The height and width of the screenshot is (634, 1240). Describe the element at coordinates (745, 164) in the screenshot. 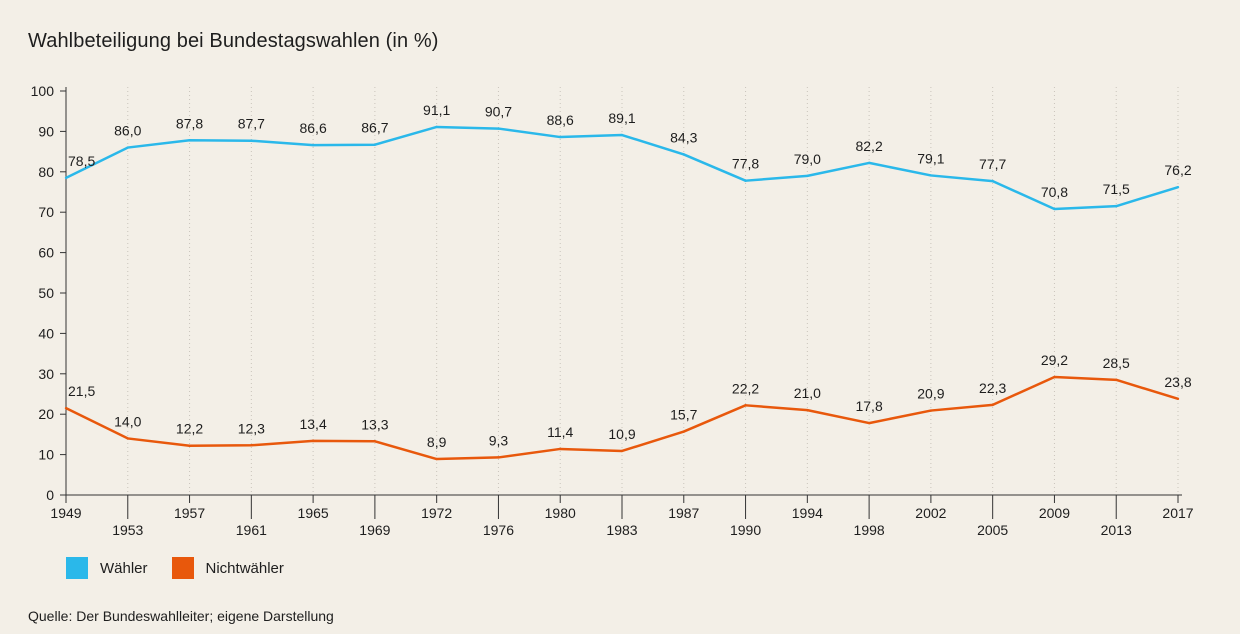

I see `data-label: 77,8` at that location.